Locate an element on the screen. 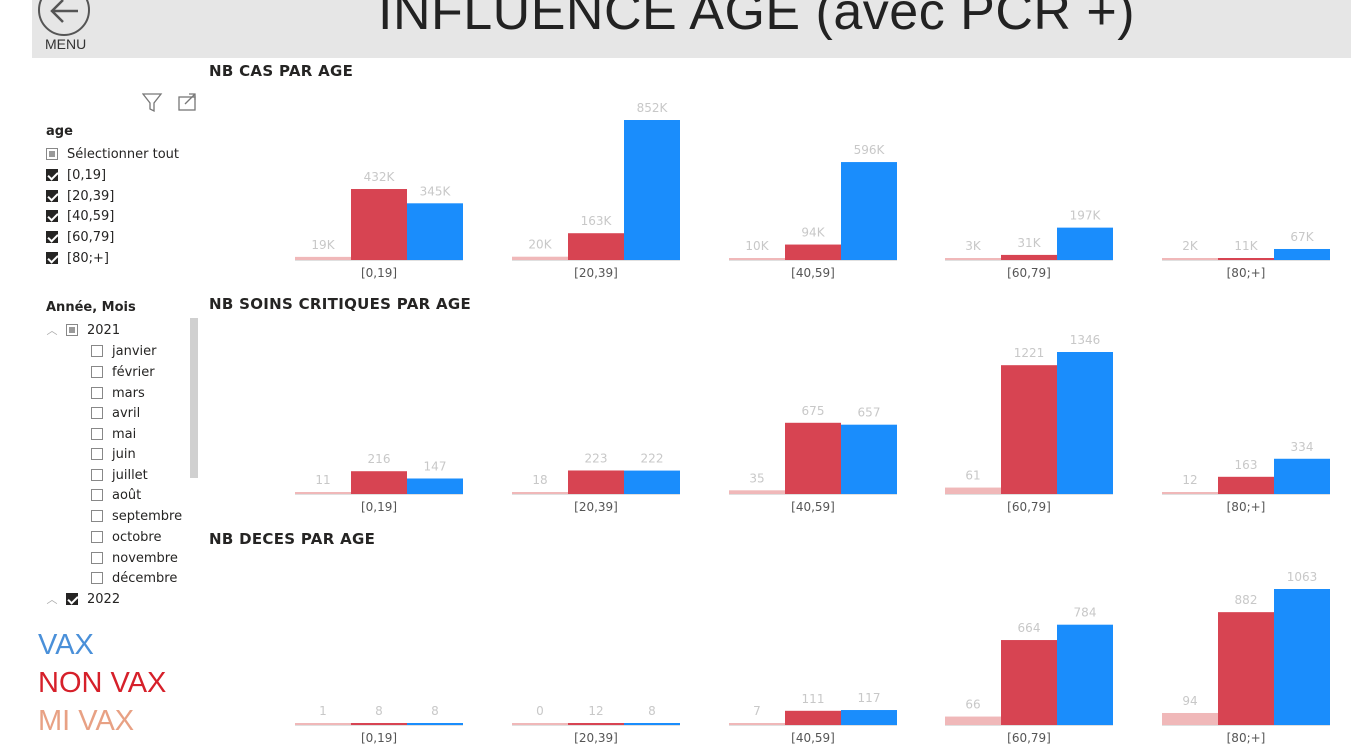 The height and width of the screenshot is (756, 1351). slicer-toolbar is located at coordinates (170, 105).